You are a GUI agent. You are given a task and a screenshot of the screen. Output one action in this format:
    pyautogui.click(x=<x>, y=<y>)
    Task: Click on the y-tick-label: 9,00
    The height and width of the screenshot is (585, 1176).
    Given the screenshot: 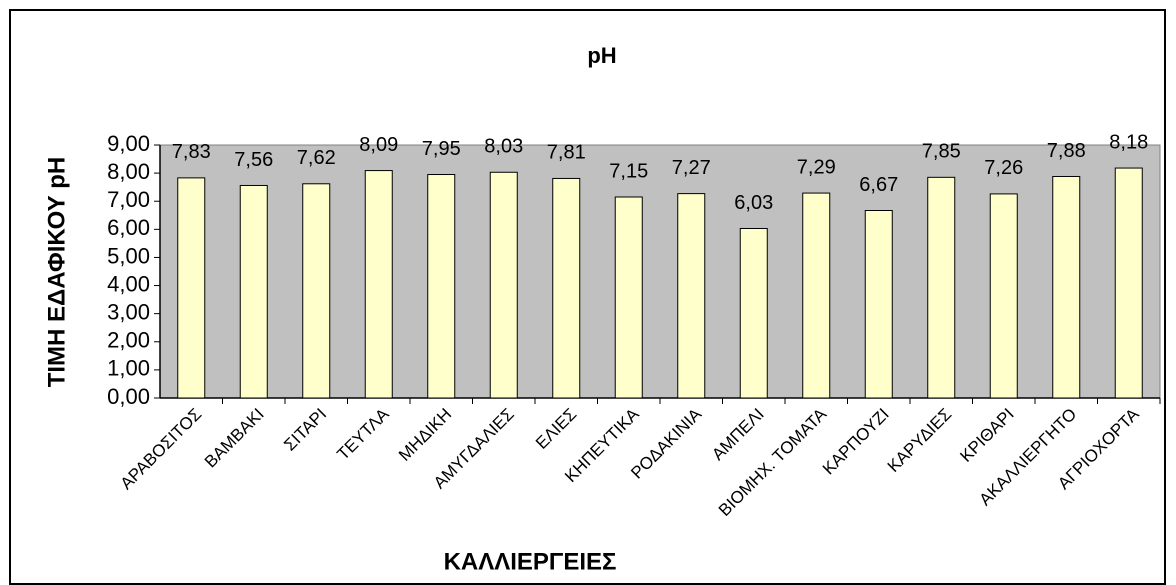 What is the action you would take?
    pyautogui.click(x=128, y=143)
    